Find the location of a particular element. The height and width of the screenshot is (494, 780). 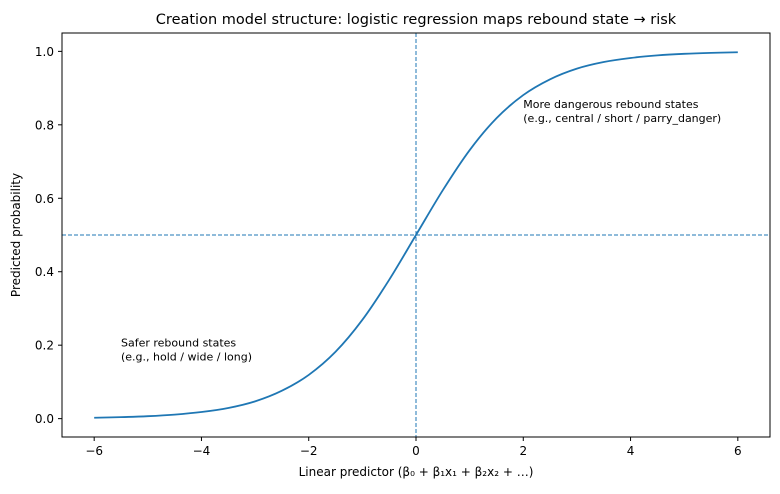

y-tick-label: 0.0 is located at coordinates (44, 419).